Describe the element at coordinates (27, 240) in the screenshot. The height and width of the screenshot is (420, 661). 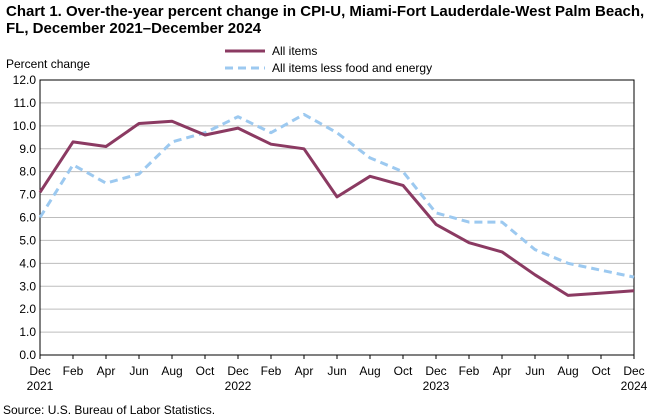
I see `y-tick-label: 5.0` at that location.